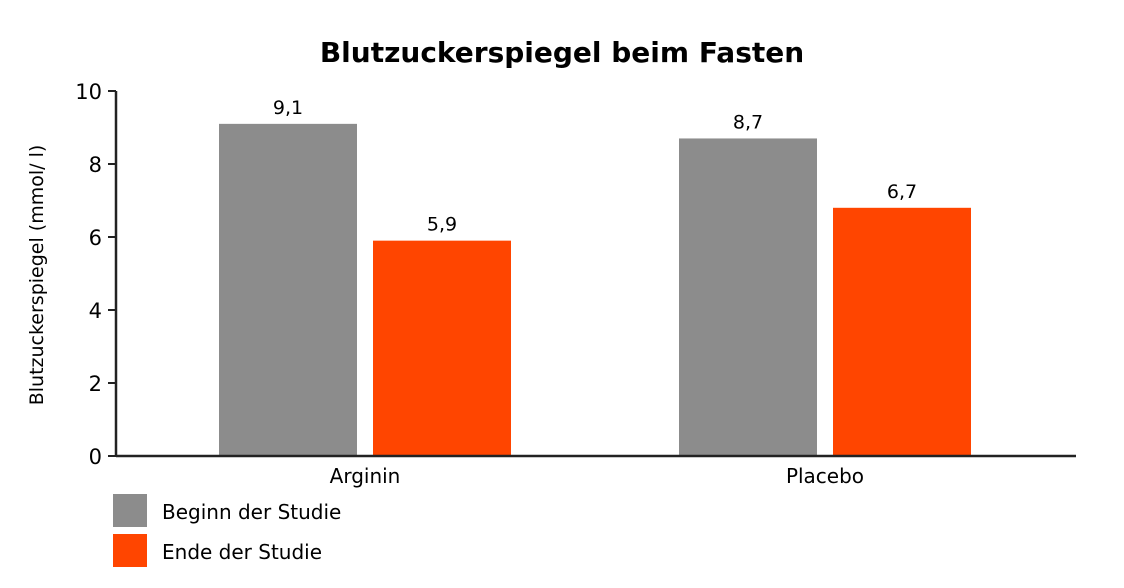 The height and width of the screenshot is (588, 1124). What do you see at coordinates (902, 192) in the screenshot?
I see `data-label: 6,7` at bounding box center [902, 192].